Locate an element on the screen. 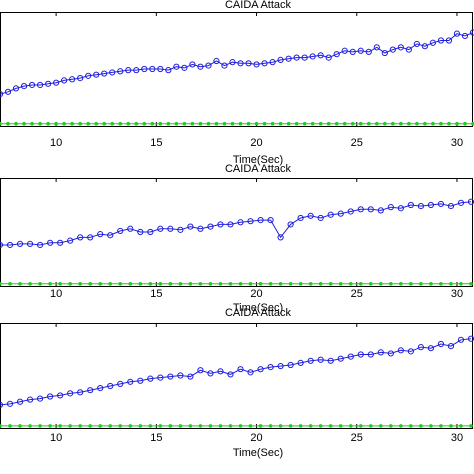 This screenshot has height=474, width=474. panel-3-title: CAIDA Attack is located at coordinates (258, 313).